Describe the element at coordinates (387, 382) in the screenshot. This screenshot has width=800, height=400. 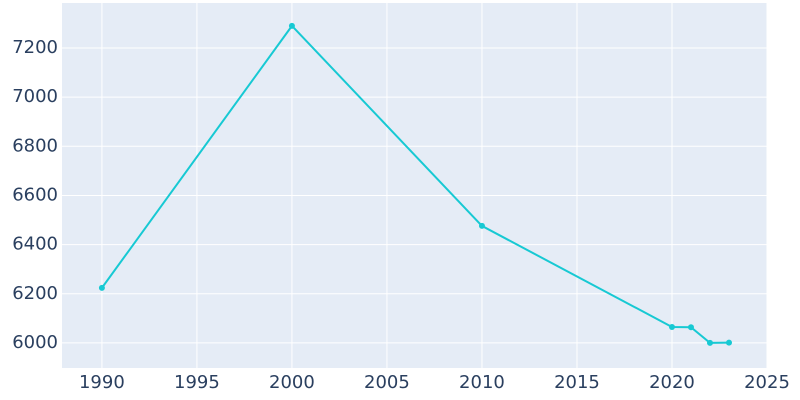
I see `x-tick-label: 2005` at that location.